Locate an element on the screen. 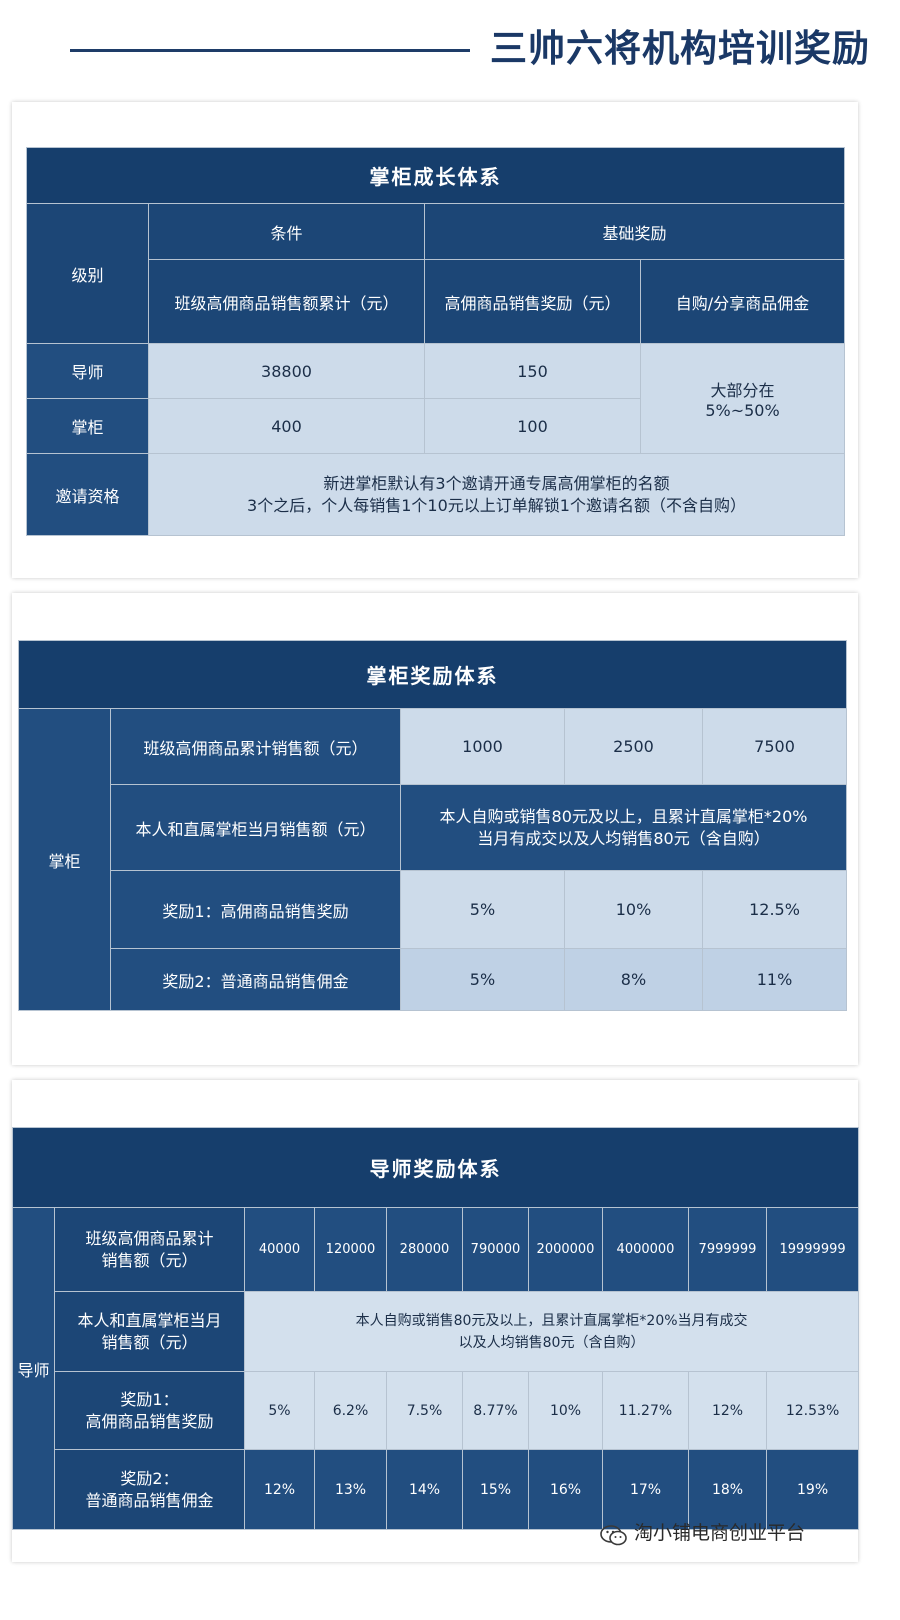 The image size is (900, 1620). table-row: 奖励2：普通商品销售佣金 5% 8% 11% is located at coordinates (433, 979).